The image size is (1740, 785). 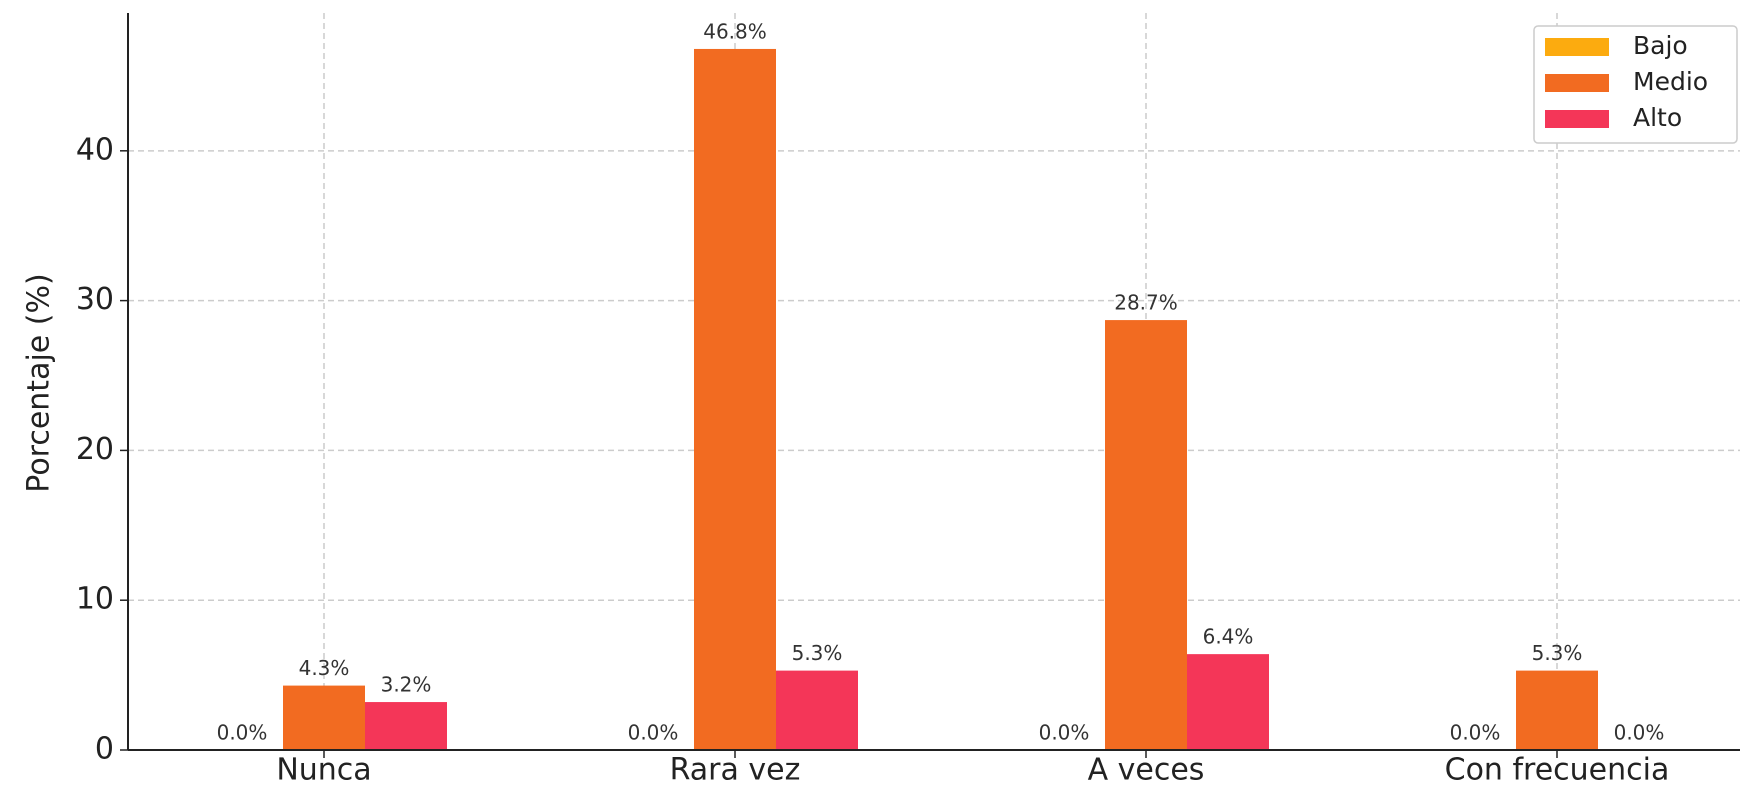 I want to click on y-axis-label: Porcentaje (%), so click(x=39, y=382).